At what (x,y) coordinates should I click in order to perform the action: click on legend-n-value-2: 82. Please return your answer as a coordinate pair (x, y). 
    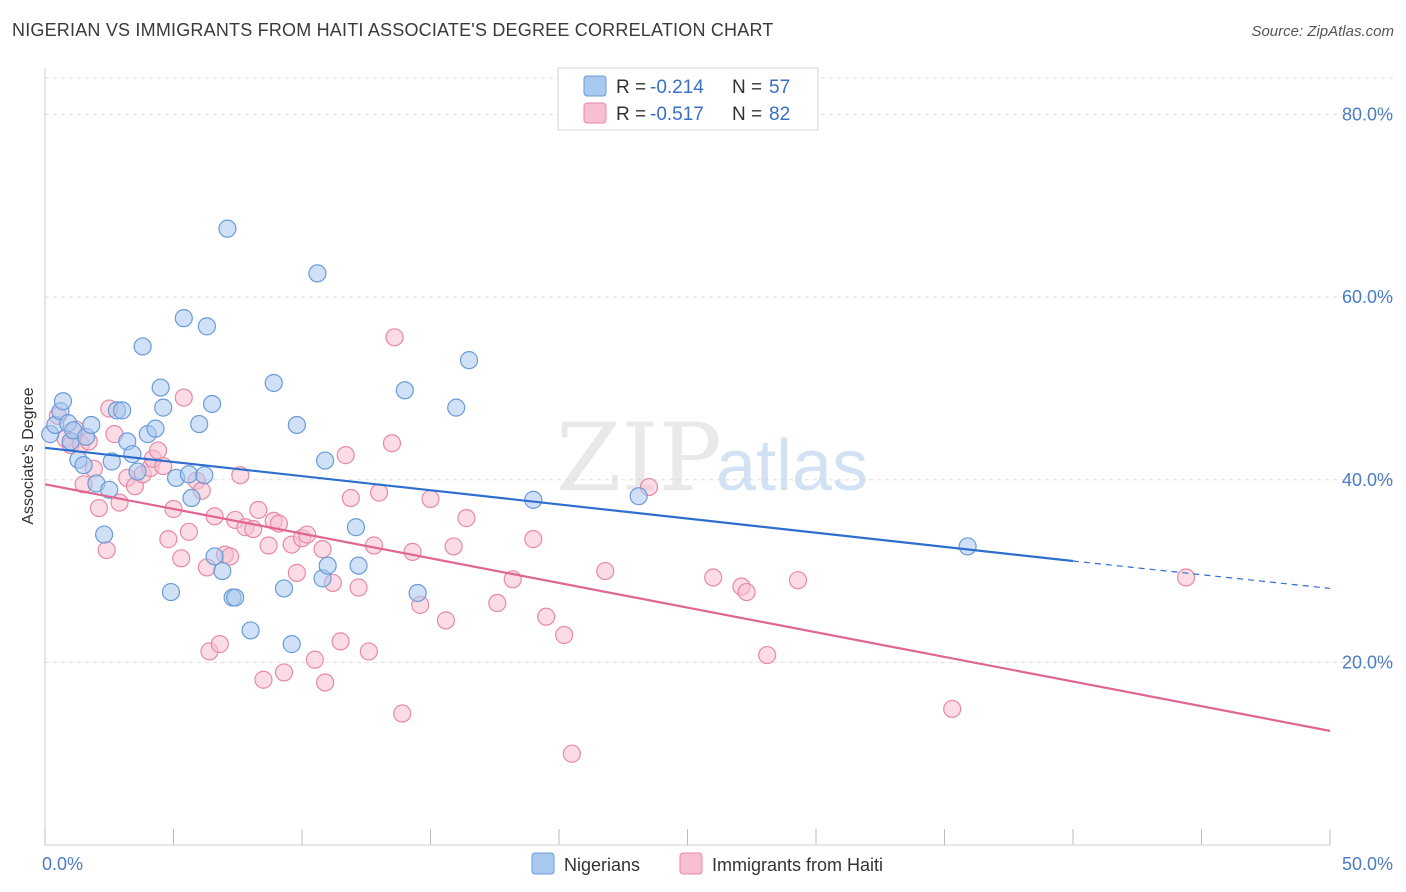
    Looking at the image, I should click on (779, 114).